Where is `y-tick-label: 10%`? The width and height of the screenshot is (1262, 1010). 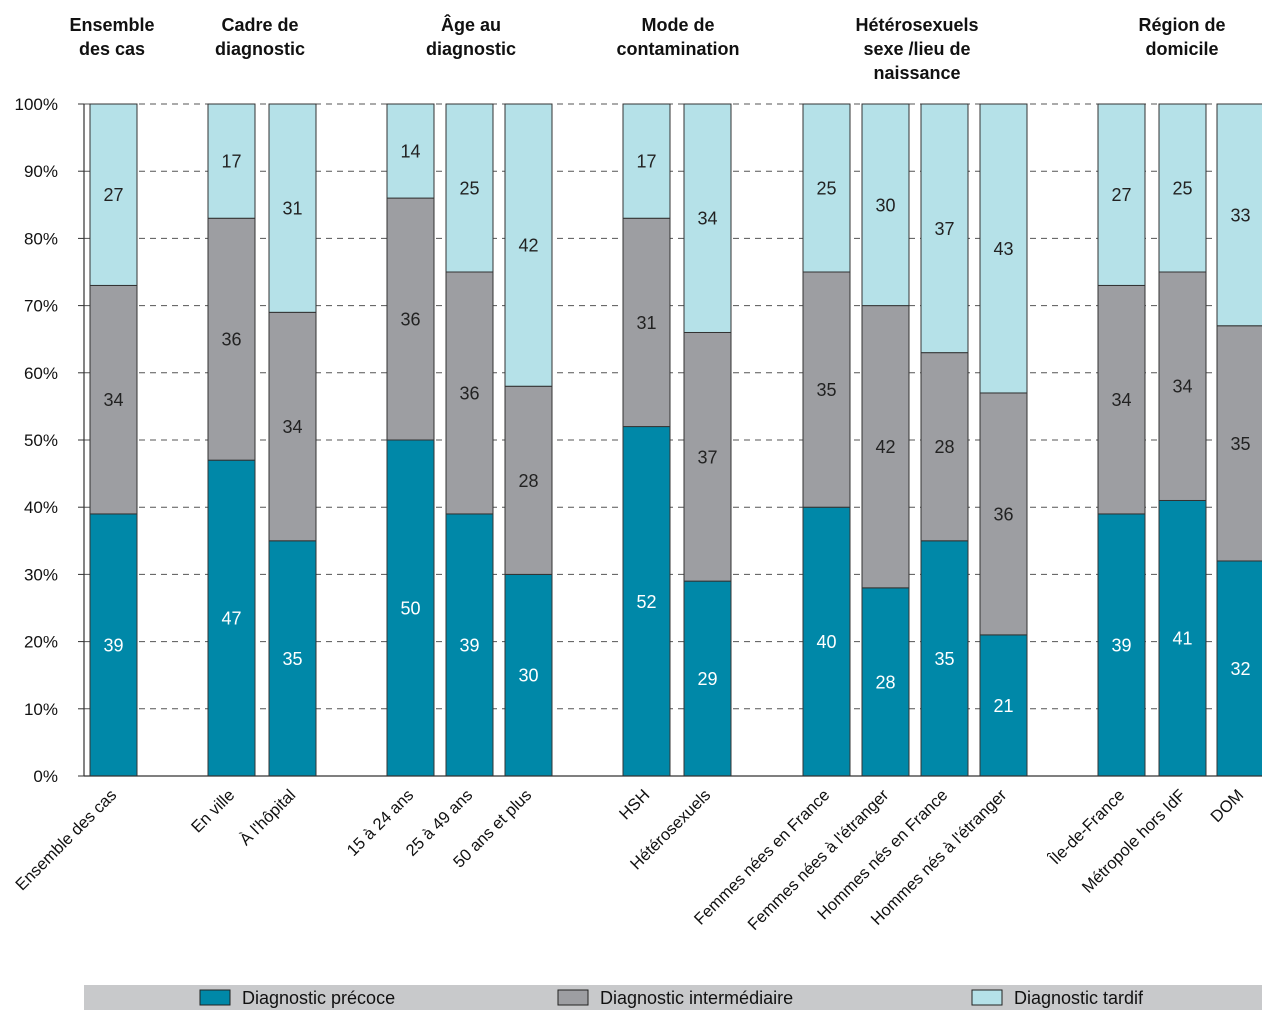
y-tick-label: 10% is located at coordinates (41, 709).